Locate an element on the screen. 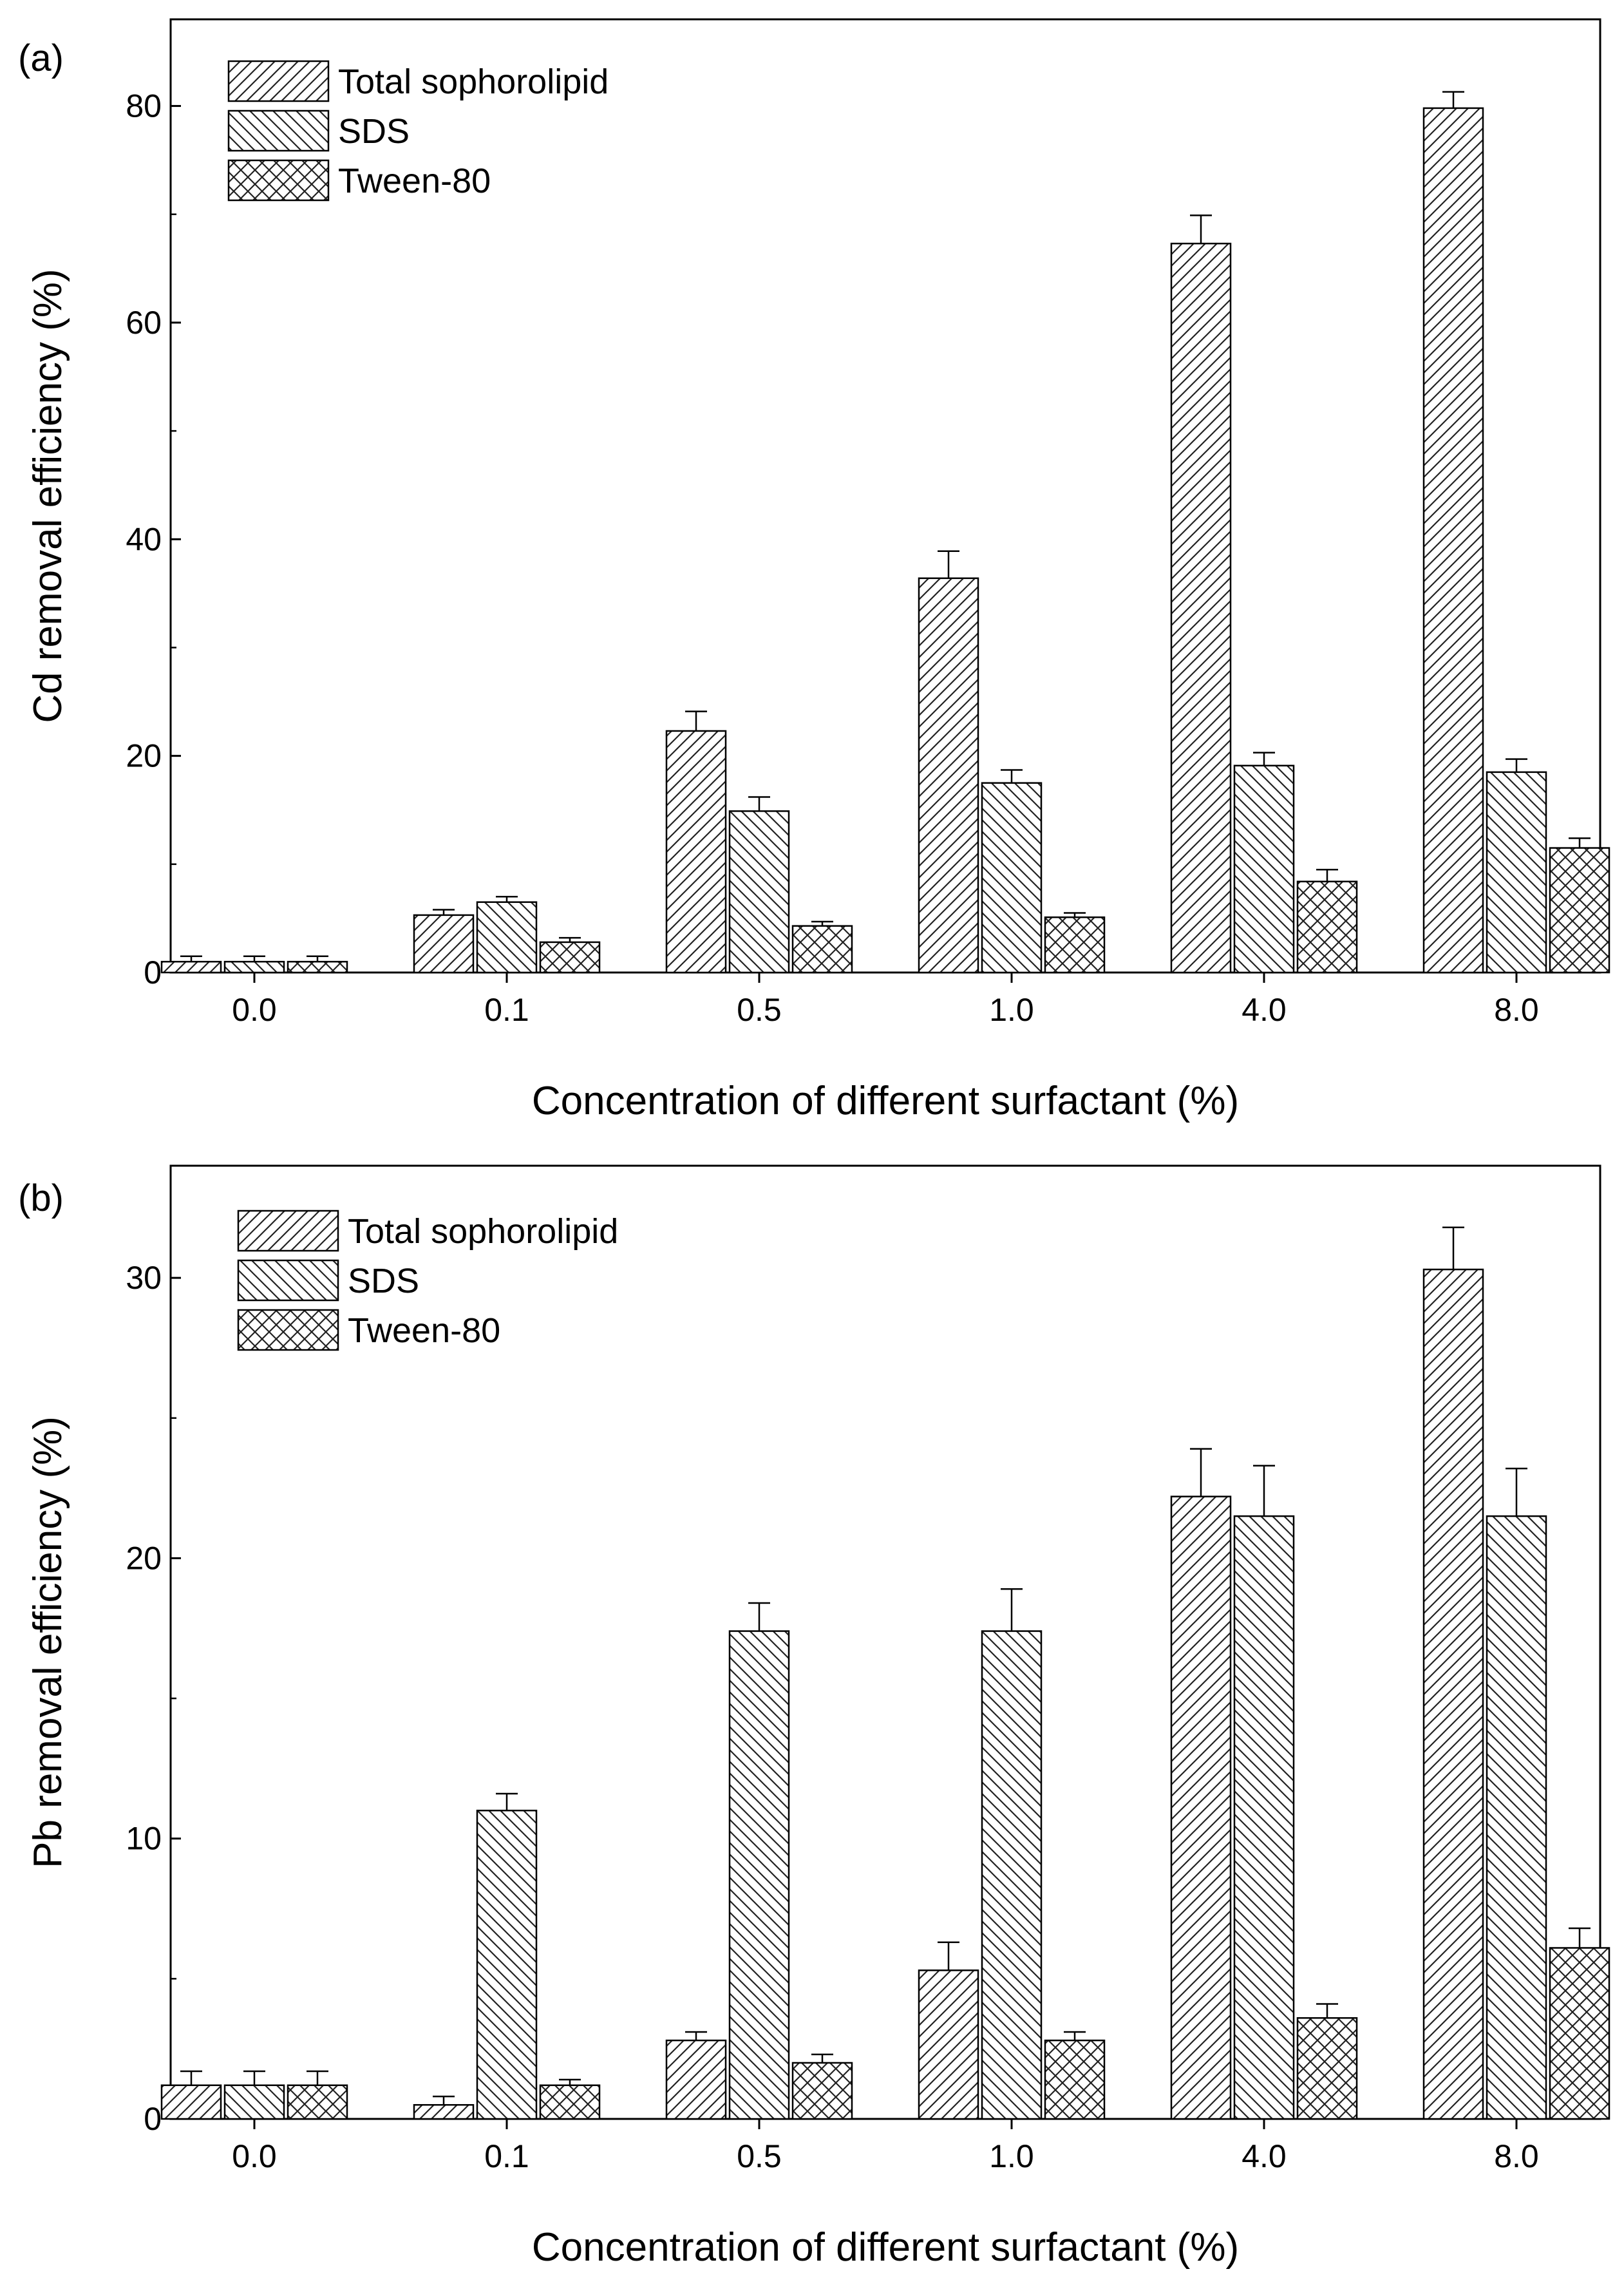  panel-b-legend-swatch-sds is located at coordinates (288, 1280).